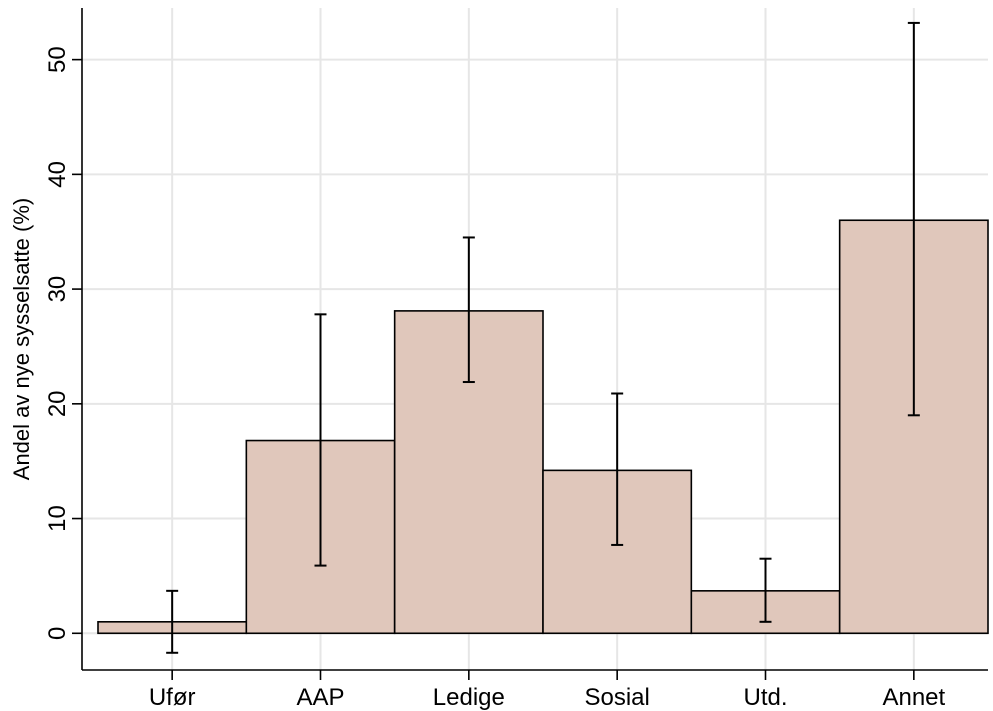 The height and width of the screenshot is (711, 993). Describe the element at coordinates (469, 697) in the screenshot. I see `x-tick-label: Ledige` at that location.